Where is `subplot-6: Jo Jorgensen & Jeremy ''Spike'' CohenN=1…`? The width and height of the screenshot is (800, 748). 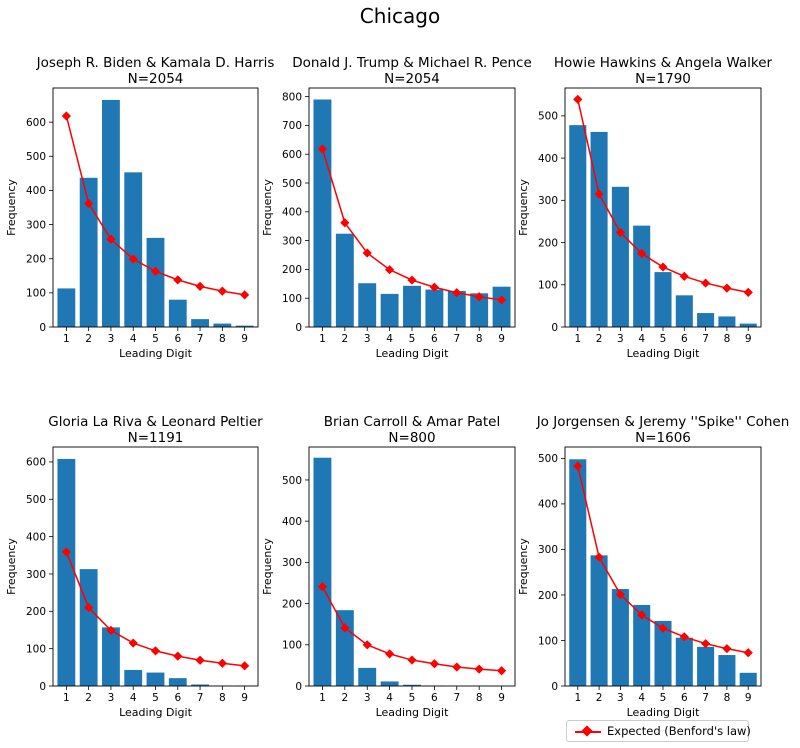
subplot-6: Jo Jorgensen & Jeremy ''Spike'' CohenN=1… is located at coordinates (653, 566).